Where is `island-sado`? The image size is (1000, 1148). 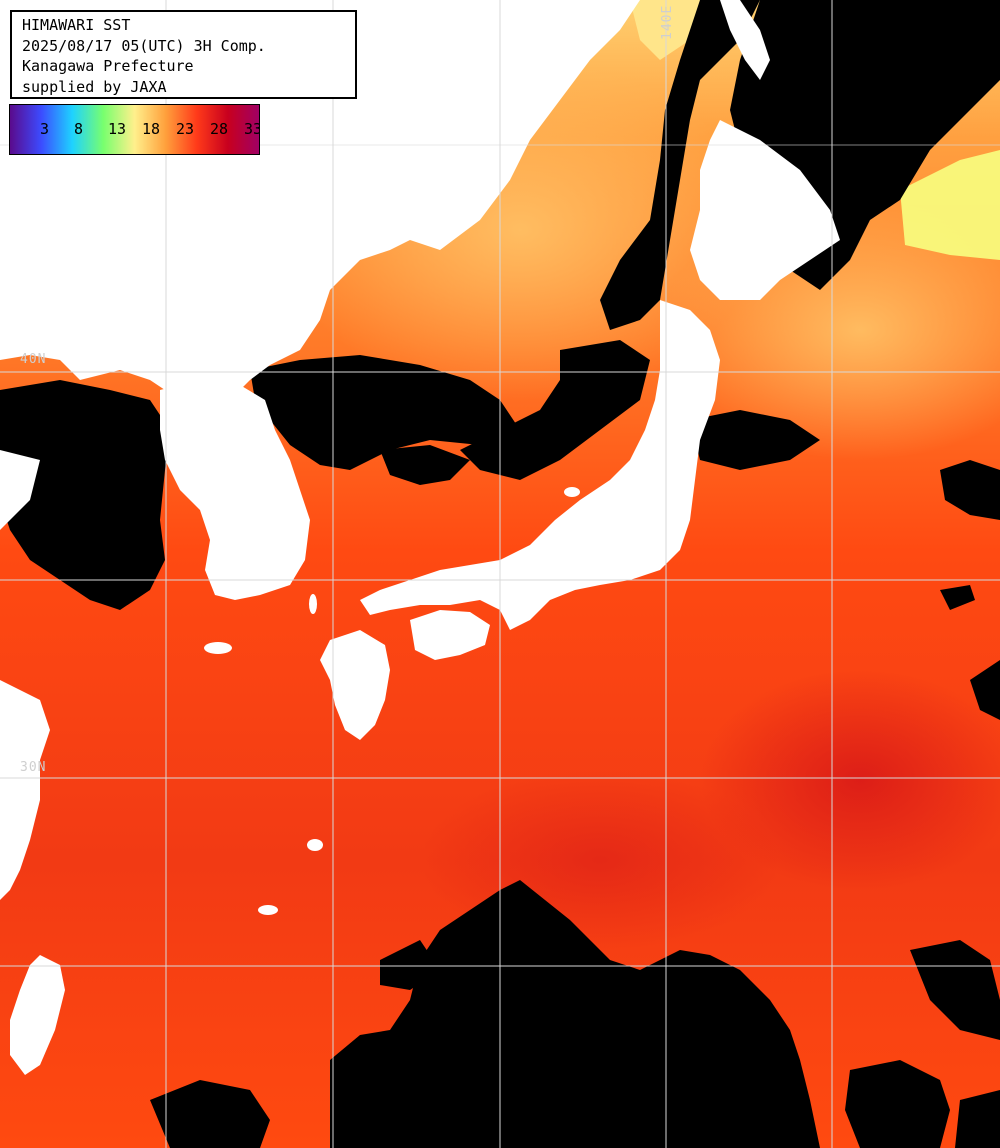
island-sado is located at coordinates (572, 492).